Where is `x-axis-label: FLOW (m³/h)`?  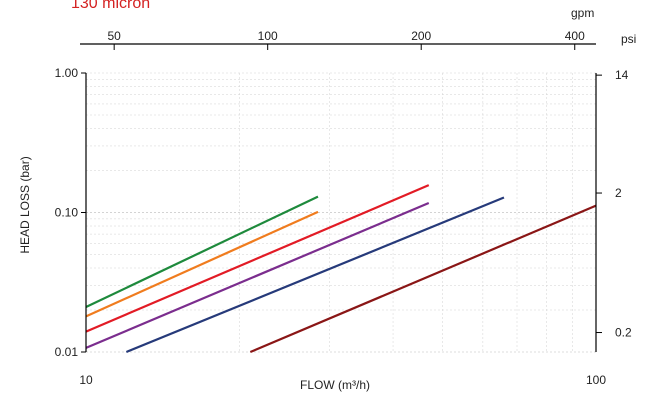 x-axis-label: FLOW (m³/h) is located at coordinates (335, 385).